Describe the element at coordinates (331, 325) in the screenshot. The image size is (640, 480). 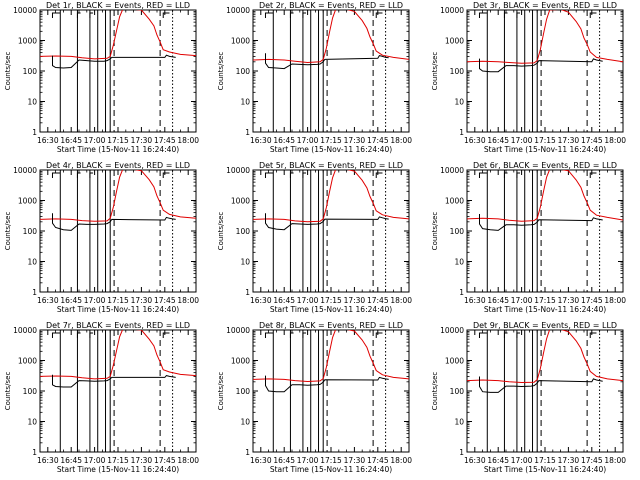
I see `panel-title: Det 8r, BLACK = Events, RED = LLD` at that location.